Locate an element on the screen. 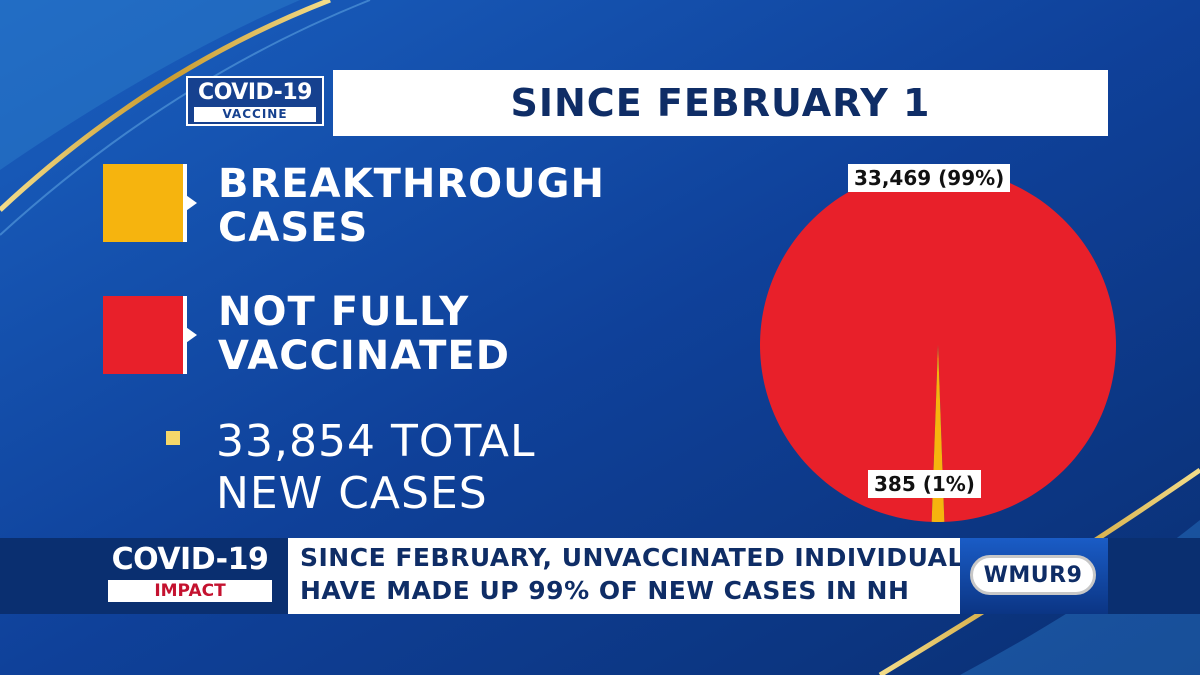 This screenshot has height=675, width=1200. total-line1: 33,854 TOTAL is located at coordinates (376, 441).